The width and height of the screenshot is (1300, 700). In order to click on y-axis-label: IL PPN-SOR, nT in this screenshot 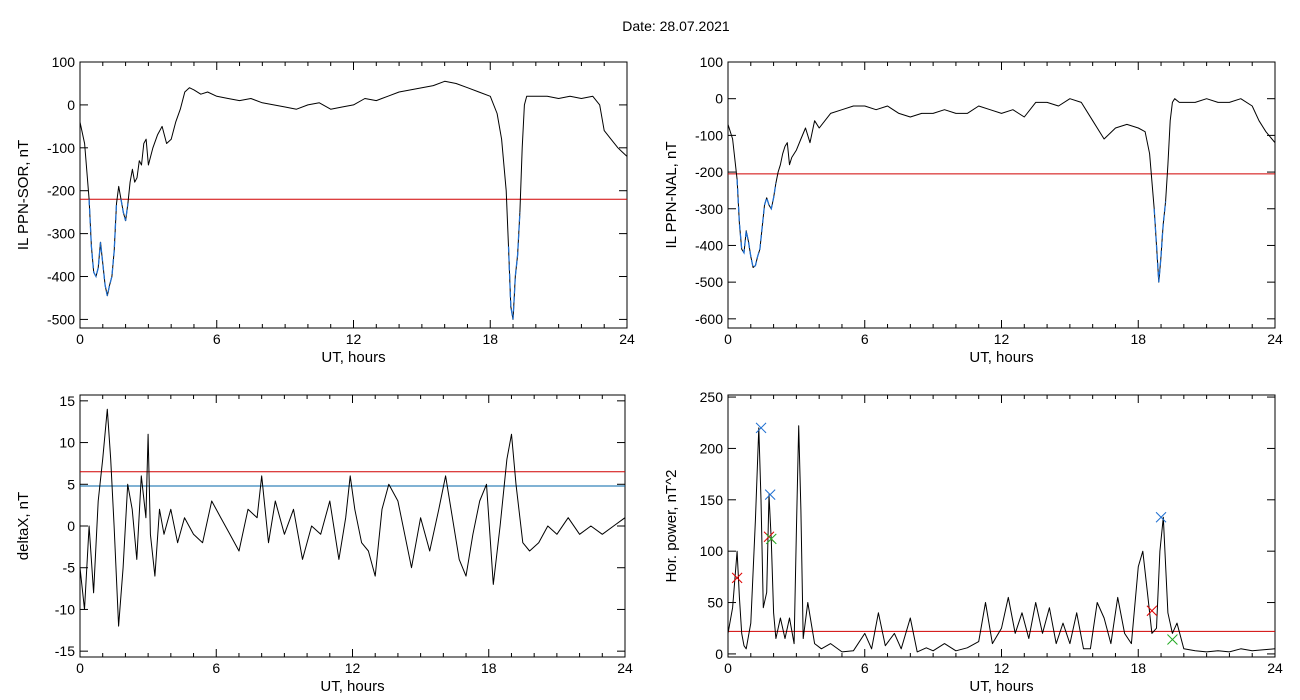, I will do `click(23, 195)`.